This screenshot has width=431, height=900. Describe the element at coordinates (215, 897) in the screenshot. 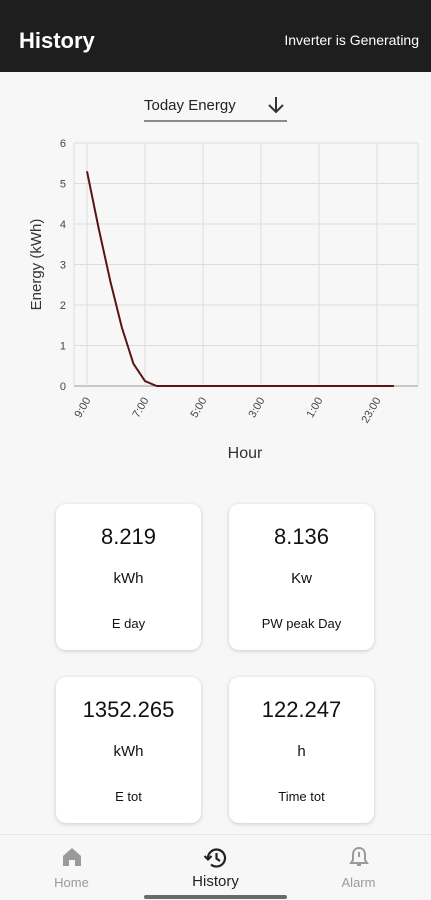

I see `active-tab-indicator` at that location.